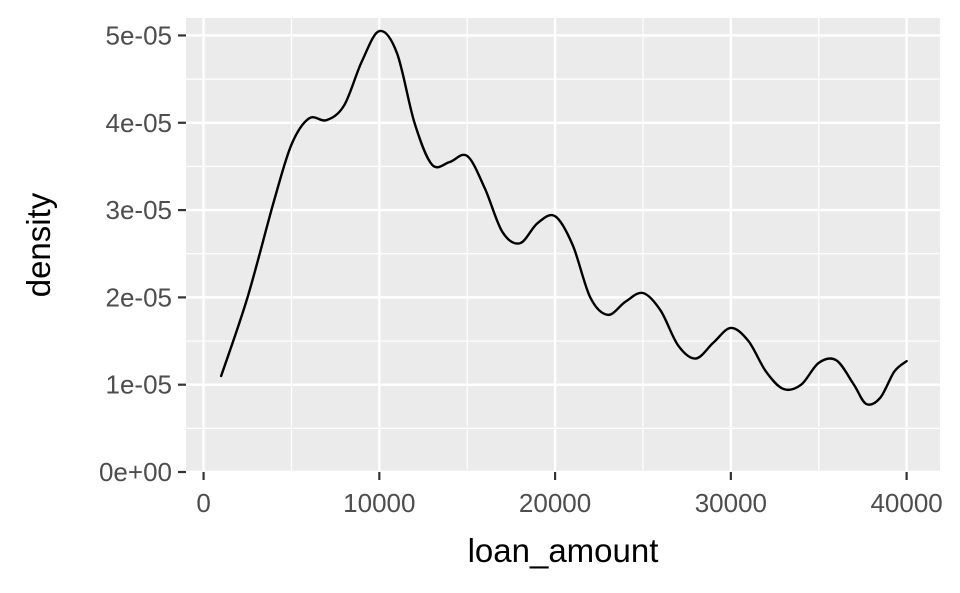 The height and width of the screenshot is (593, 960). Describe the element at coordinates (379, 503) in the screenshot. I see `x-tick-label: 10000` at that location.